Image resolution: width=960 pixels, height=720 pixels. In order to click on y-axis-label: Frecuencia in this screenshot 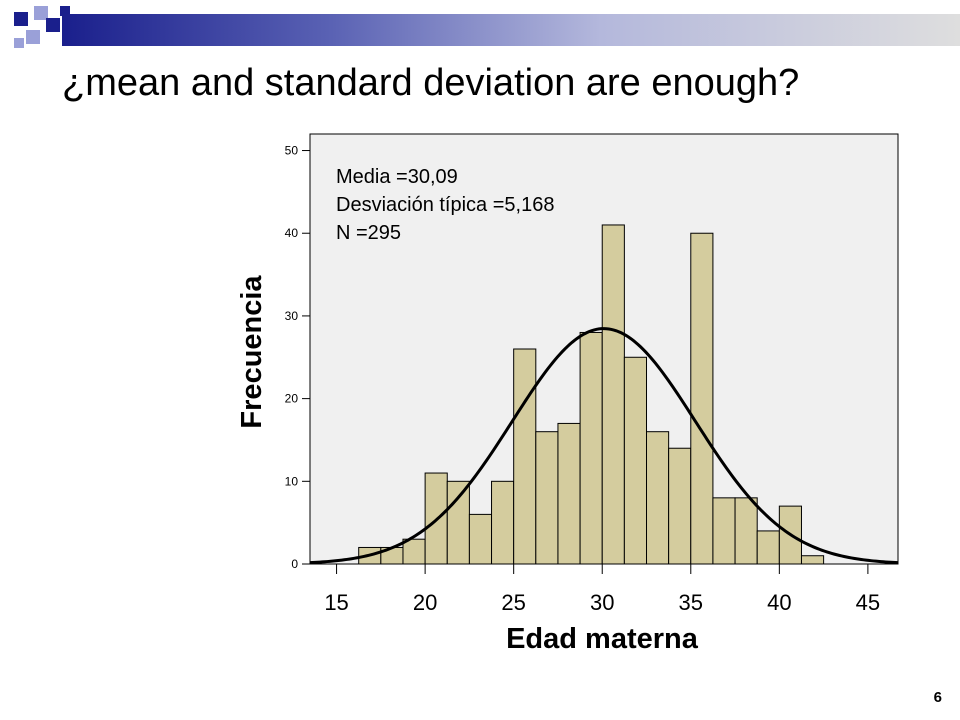, I will do `click(252, 352)`.